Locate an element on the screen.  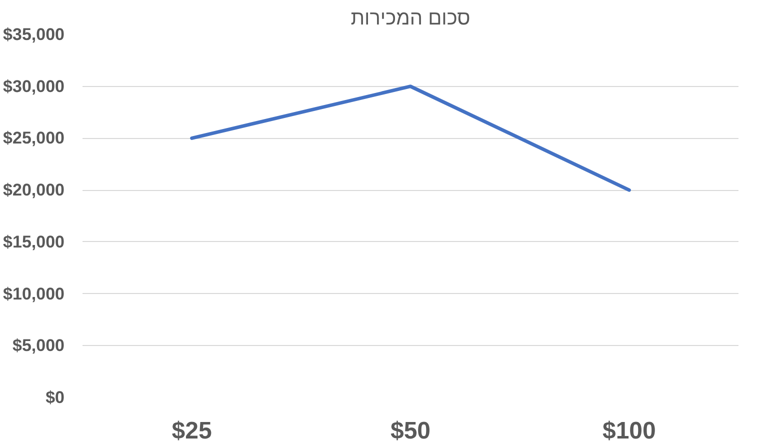
x-tick-label: $25 is located at coordinates (192, 431).